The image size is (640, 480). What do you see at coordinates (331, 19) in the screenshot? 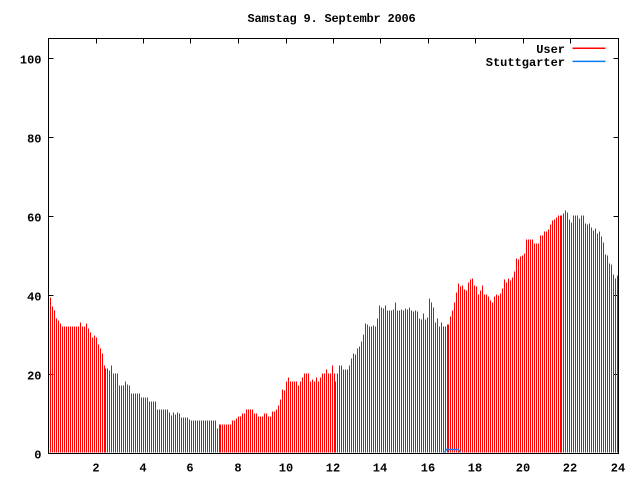
I see `svg-text: Samstag 9. Septembr 2006` at bounding box center [331, 19].